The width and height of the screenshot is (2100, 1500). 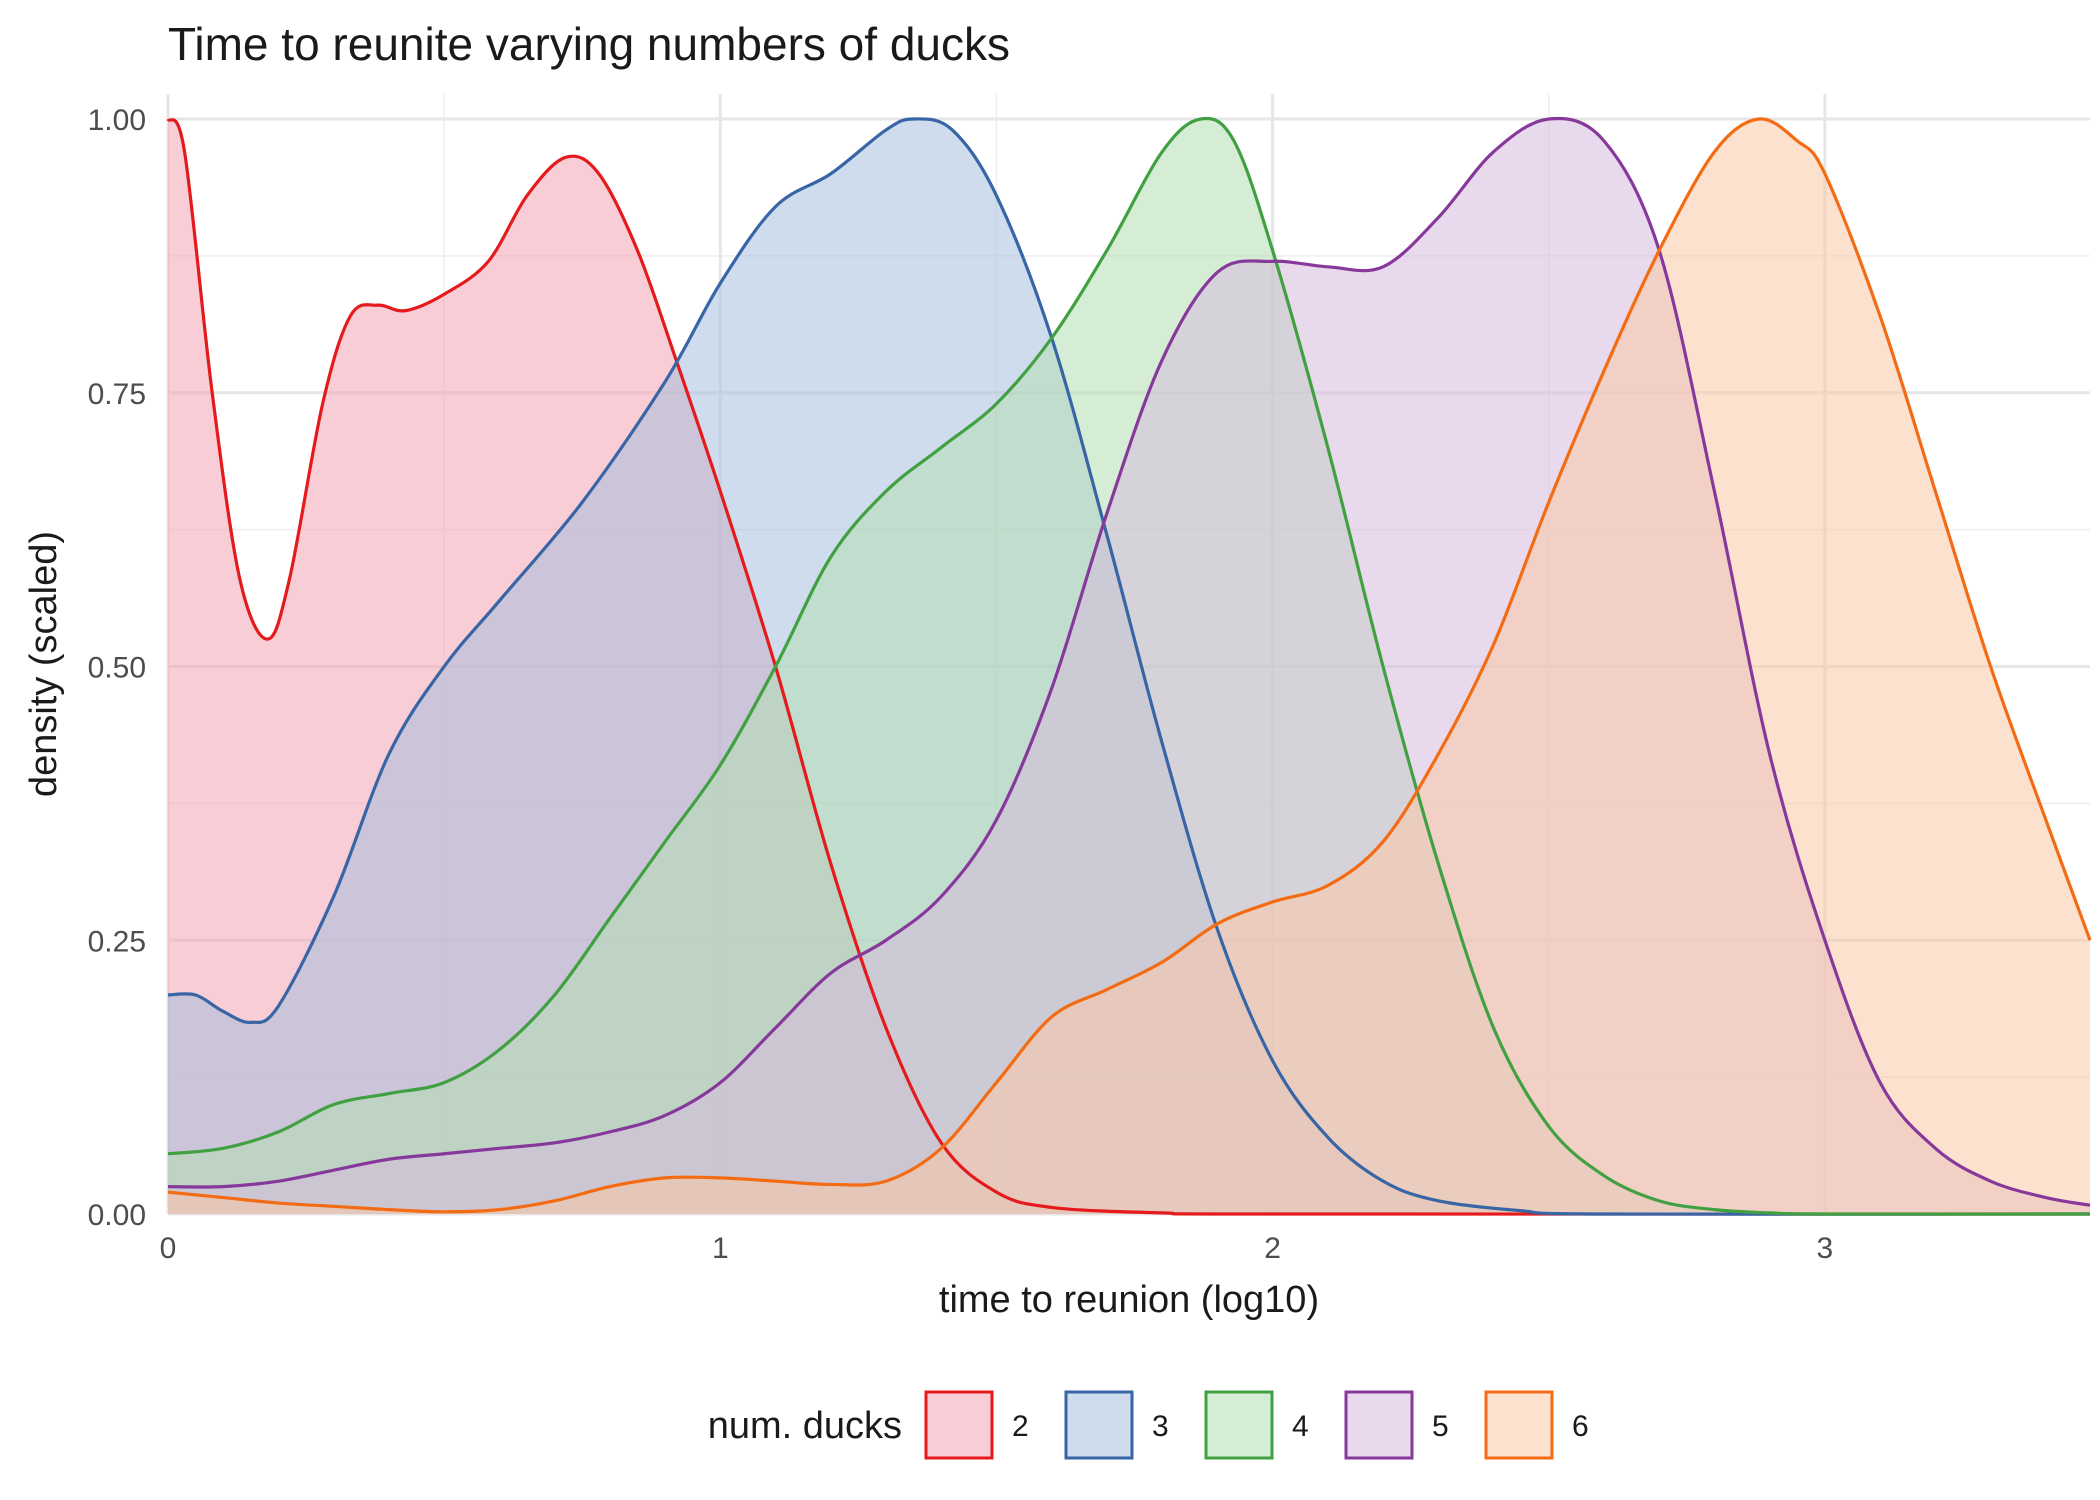 I want to click on y-axis-ticks: 0.00 0.25 0.50 0.75 1.00, so click(x=117, y=668).